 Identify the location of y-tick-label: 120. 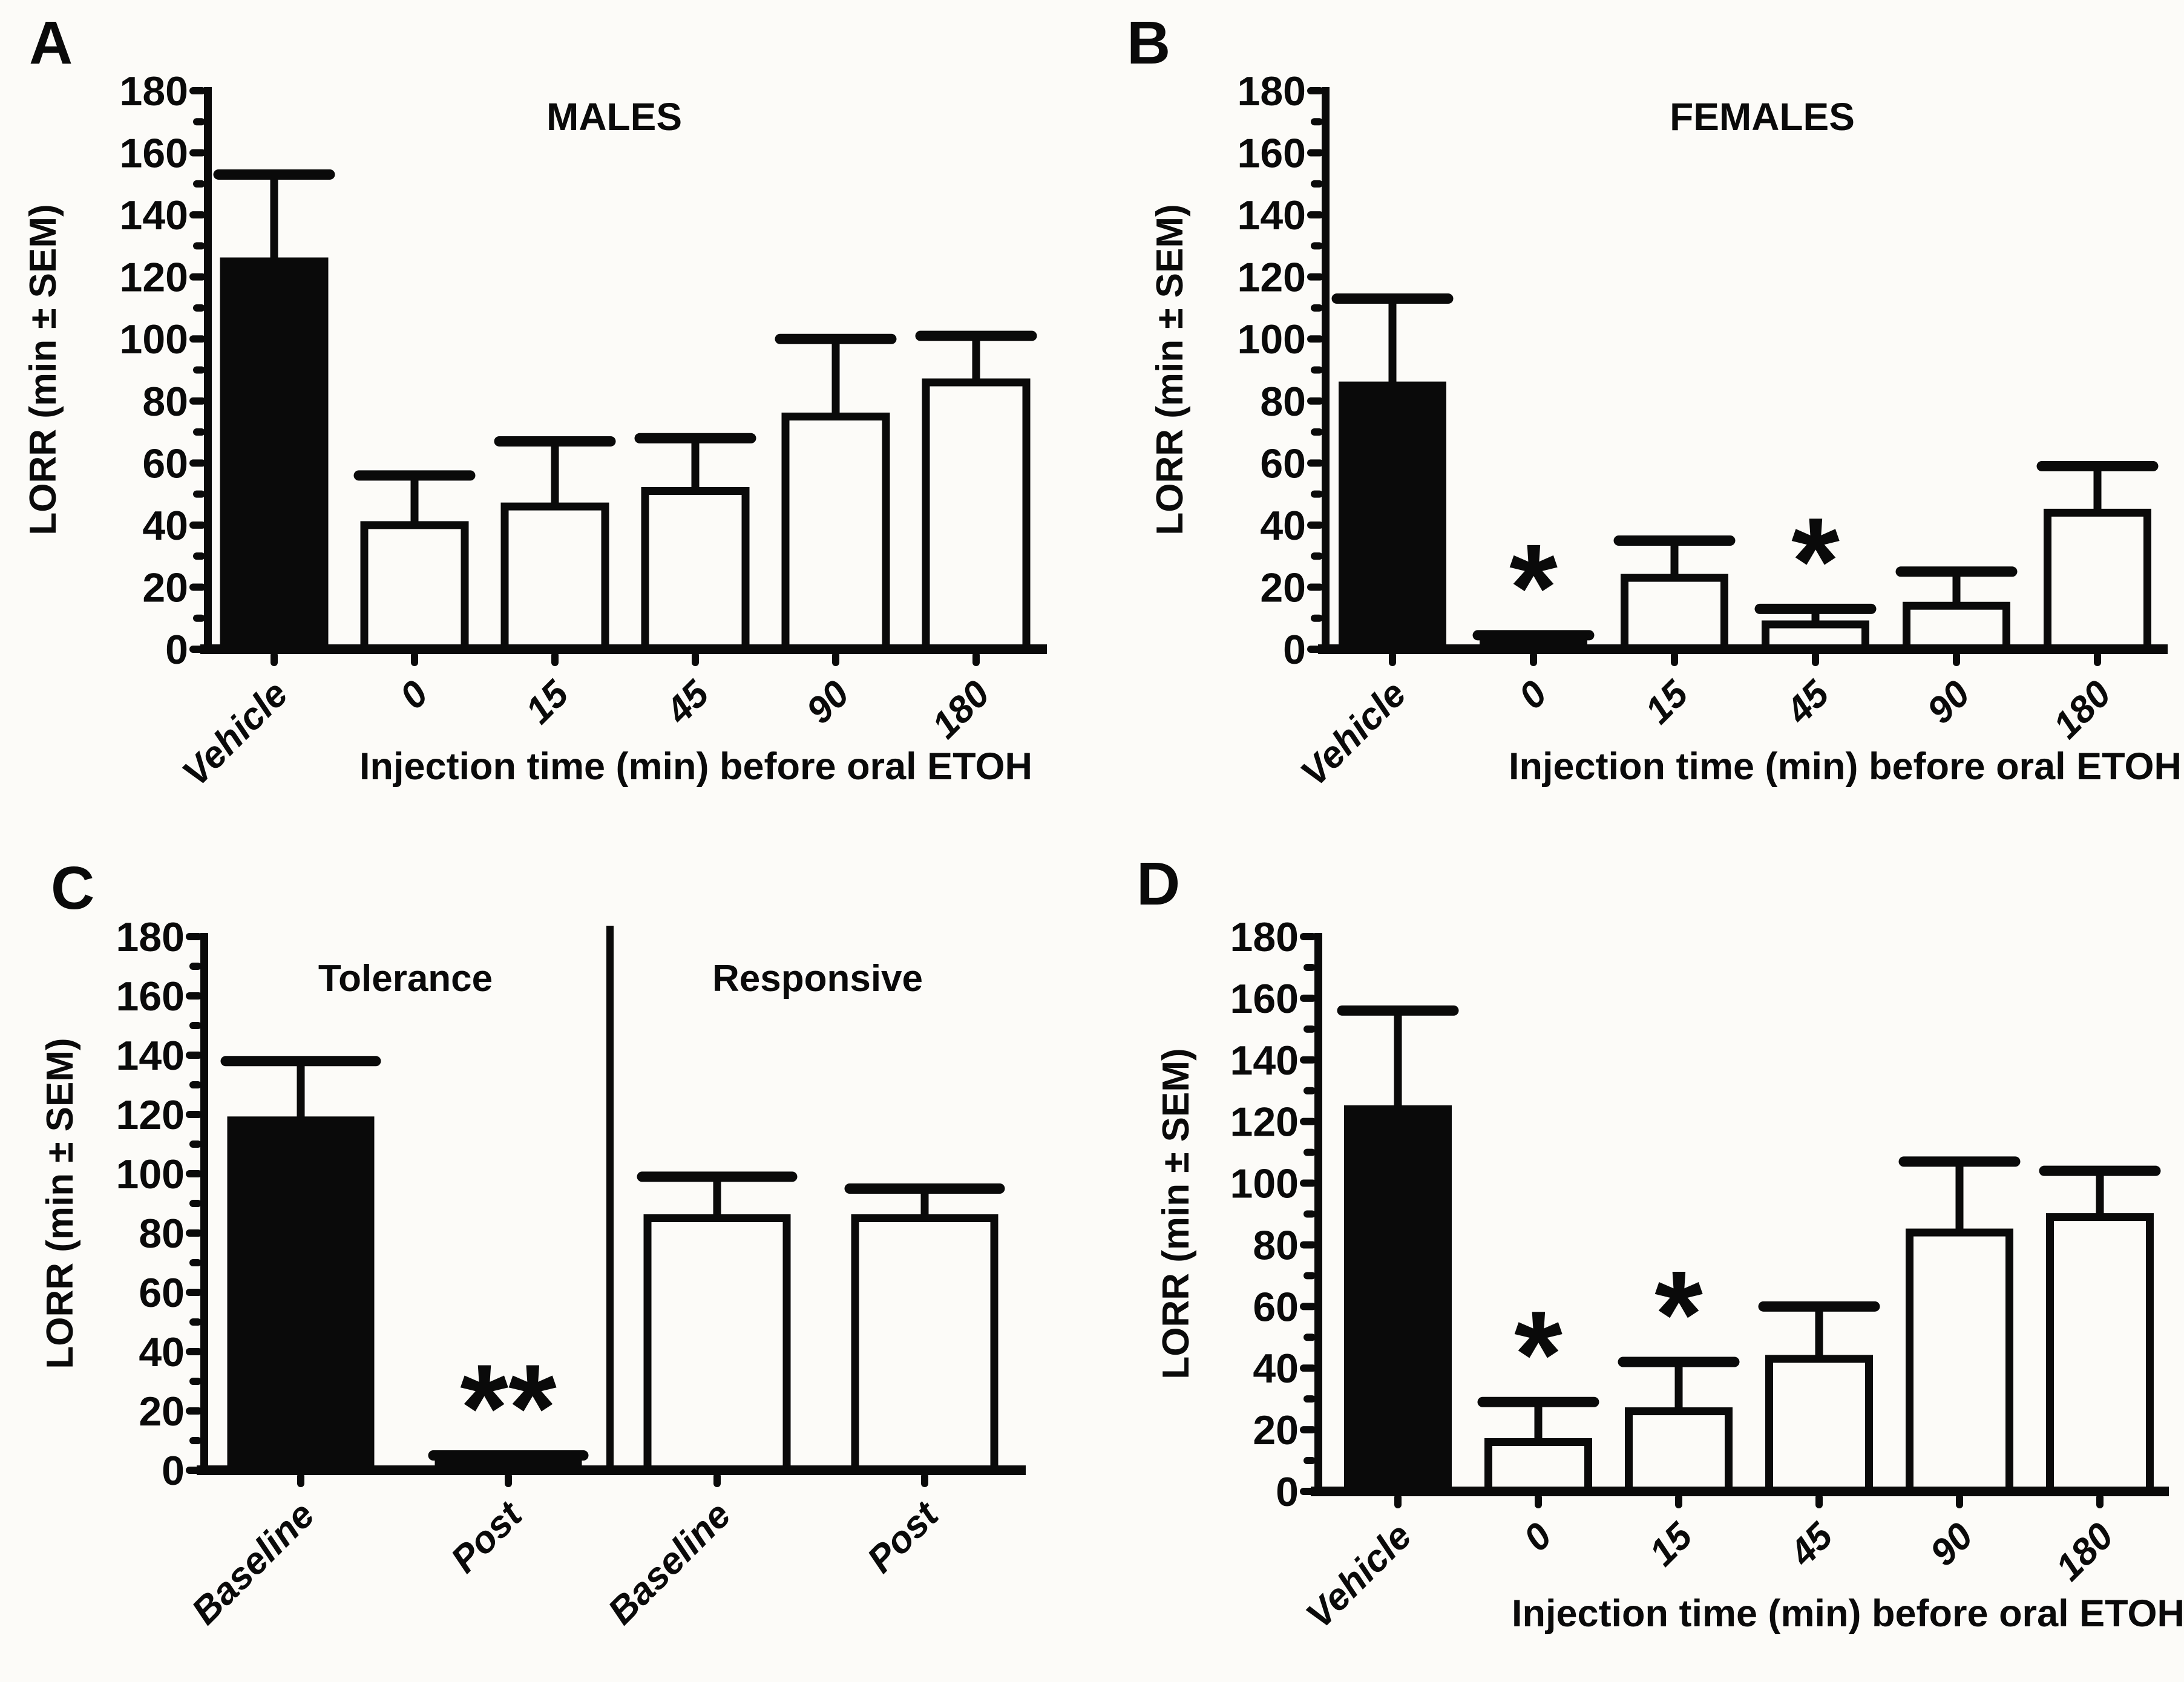
(154, 278).